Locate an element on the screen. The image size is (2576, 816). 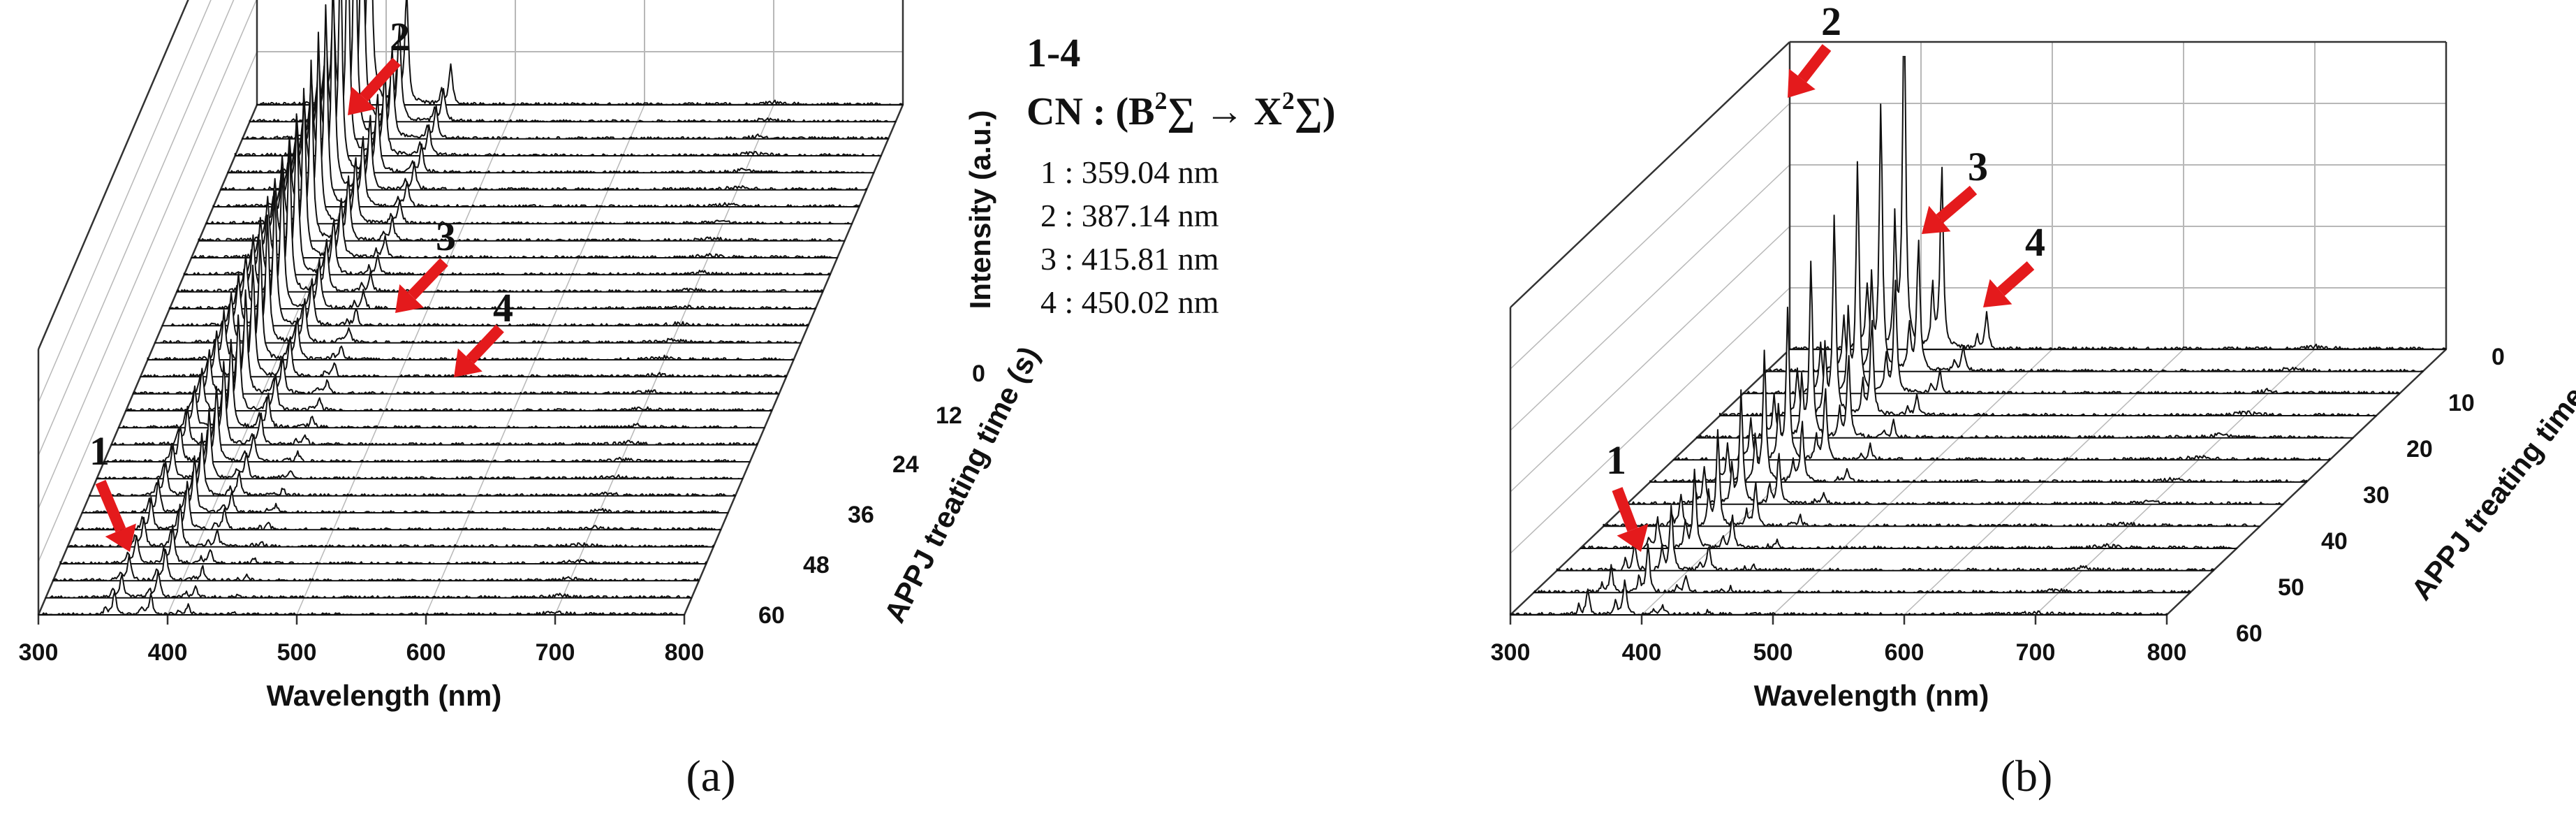
chart-b-arrows is located at coordinates (1823, 298).